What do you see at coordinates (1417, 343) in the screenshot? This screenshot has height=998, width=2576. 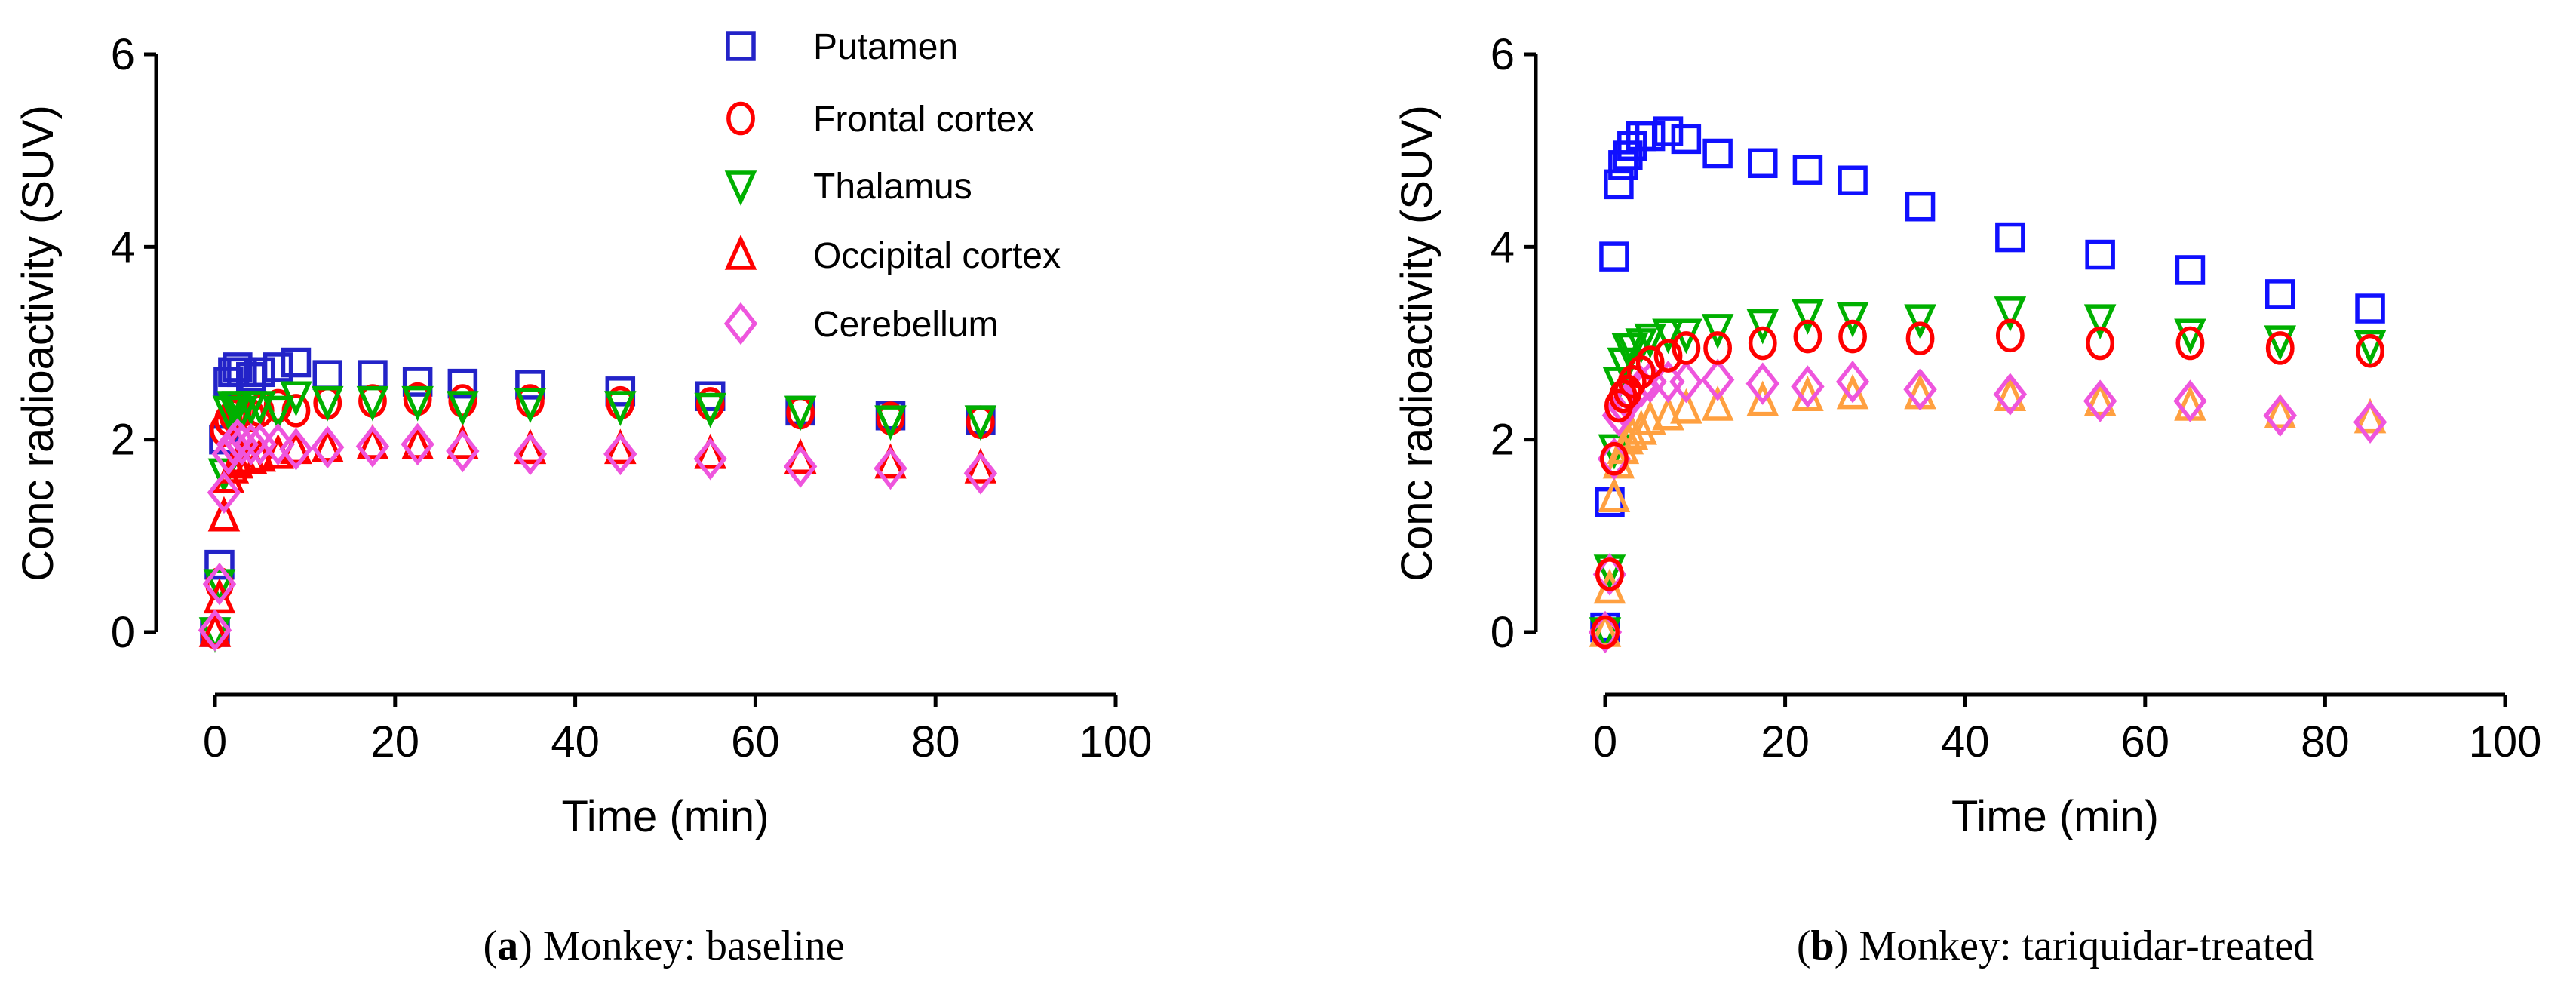 I see `y-axis-label: Conc radioactivity (SUV)` at bounding box center [1417, 343].